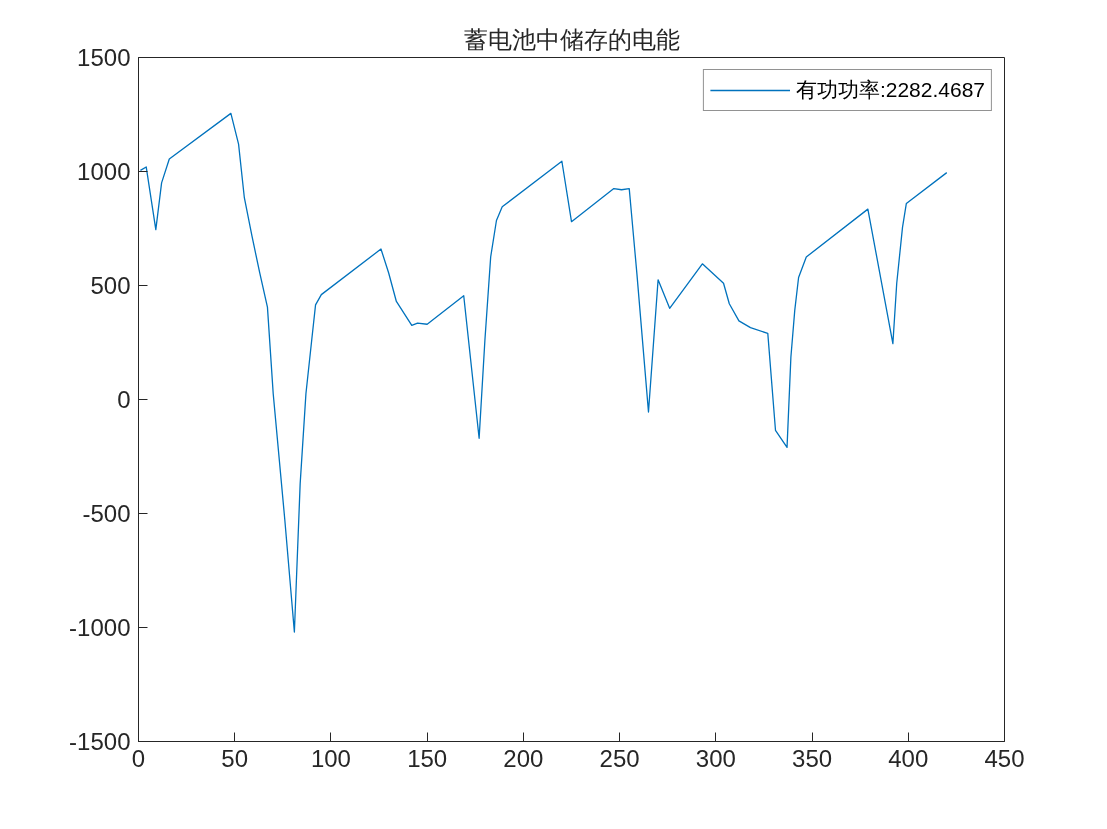  What do you see at coordinates (571, 39) in the screenshot?
I see `chart-title: 蓄电池中储存的电能` at bounding box center [571, 39].